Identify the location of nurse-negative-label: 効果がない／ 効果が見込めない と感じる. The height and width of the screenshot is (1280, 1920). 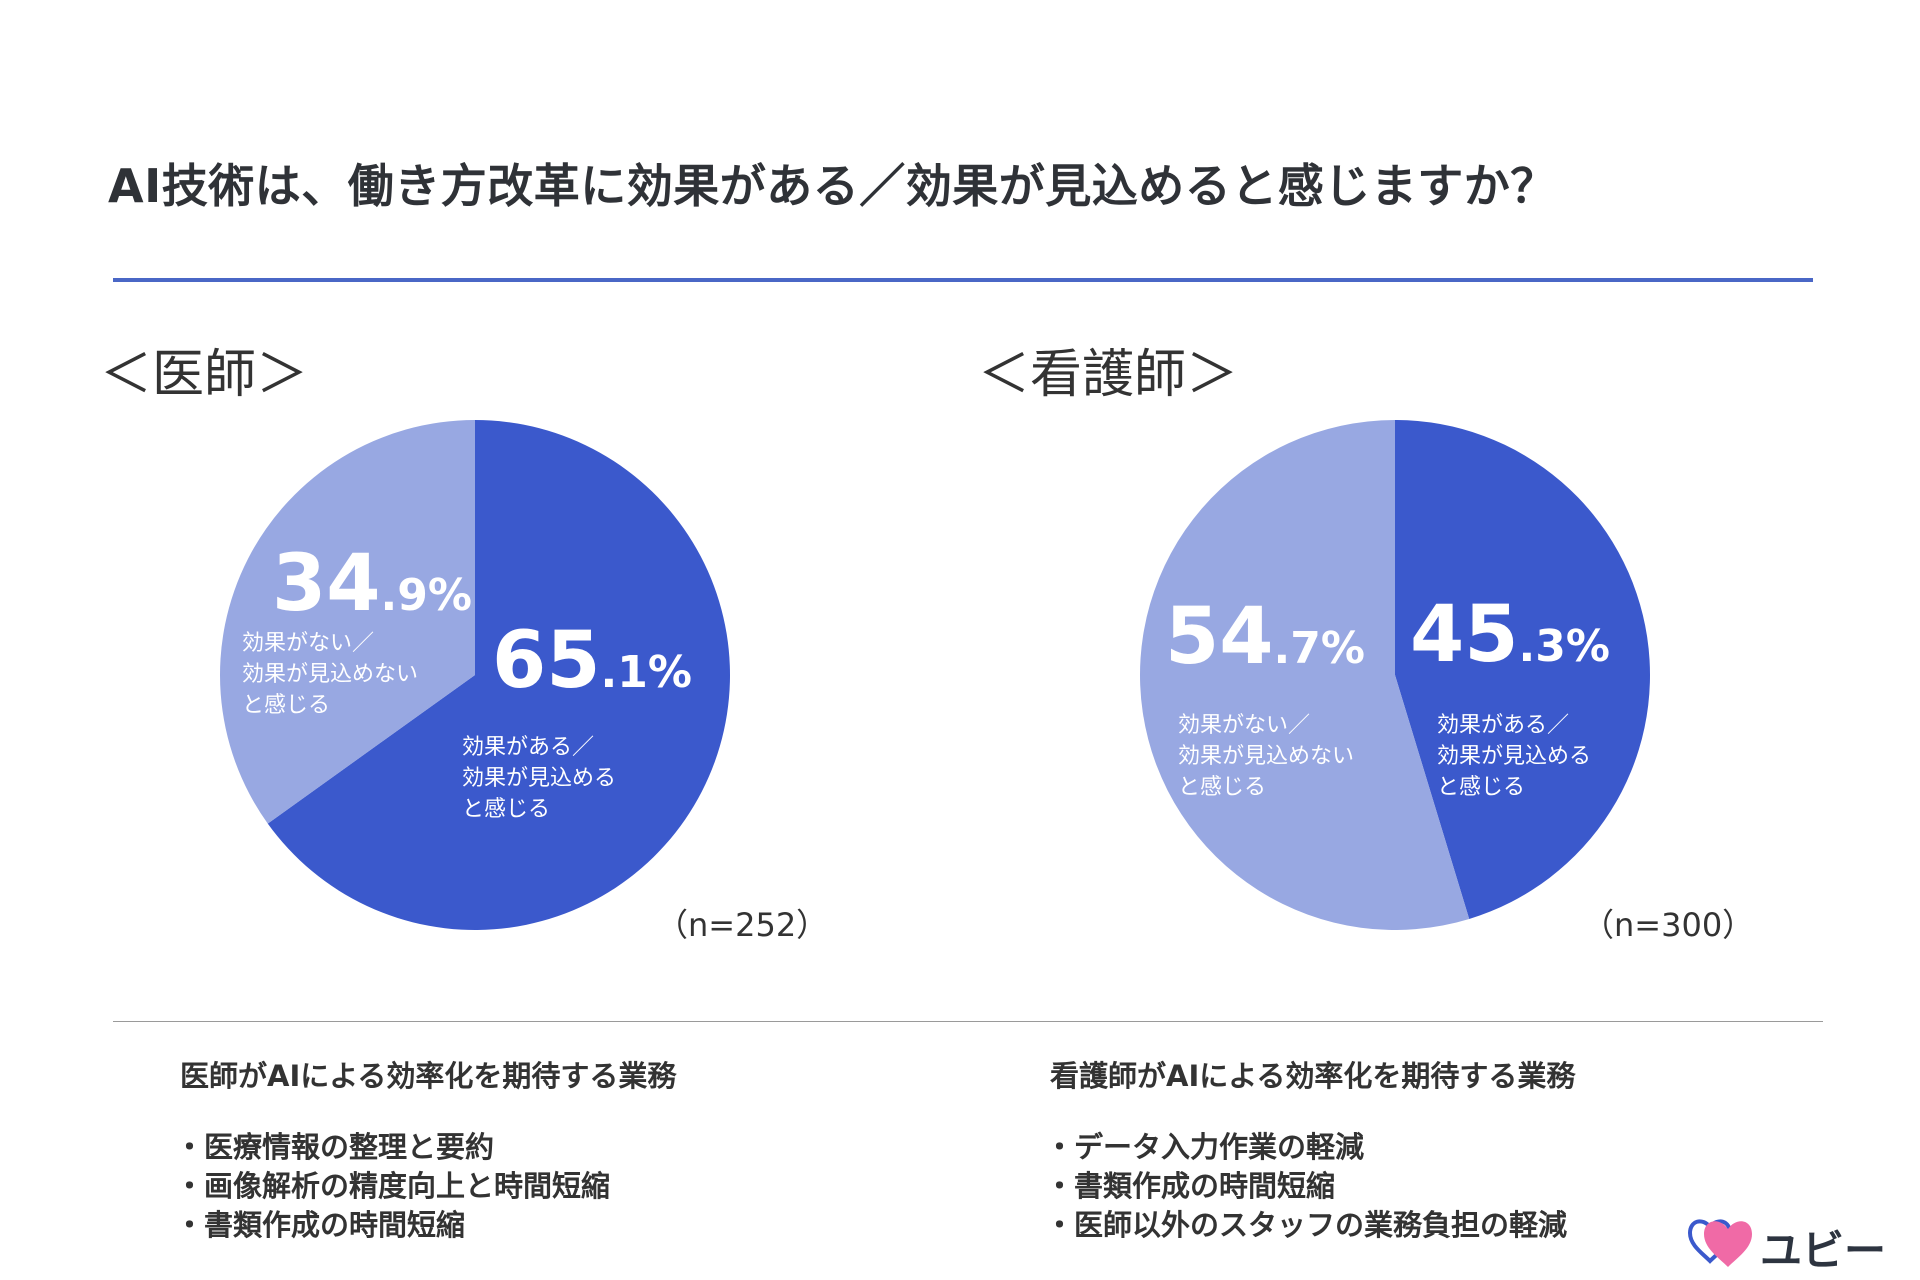
(1266, 756).